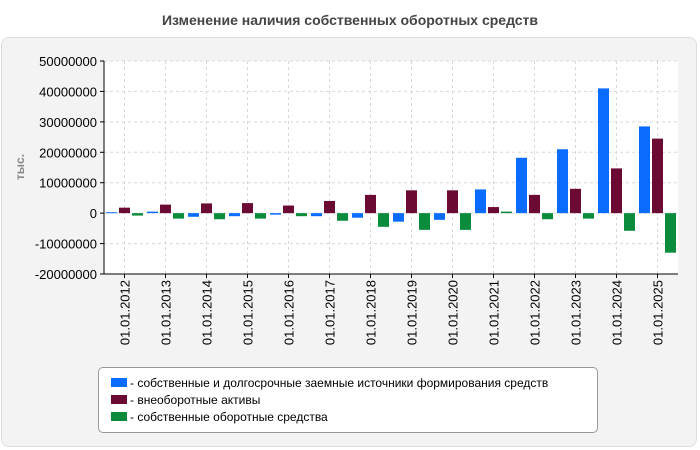 This screenshot has width=700, height=450. I want to click on x-tick-label: 01.01.2013, so click(166, 312).